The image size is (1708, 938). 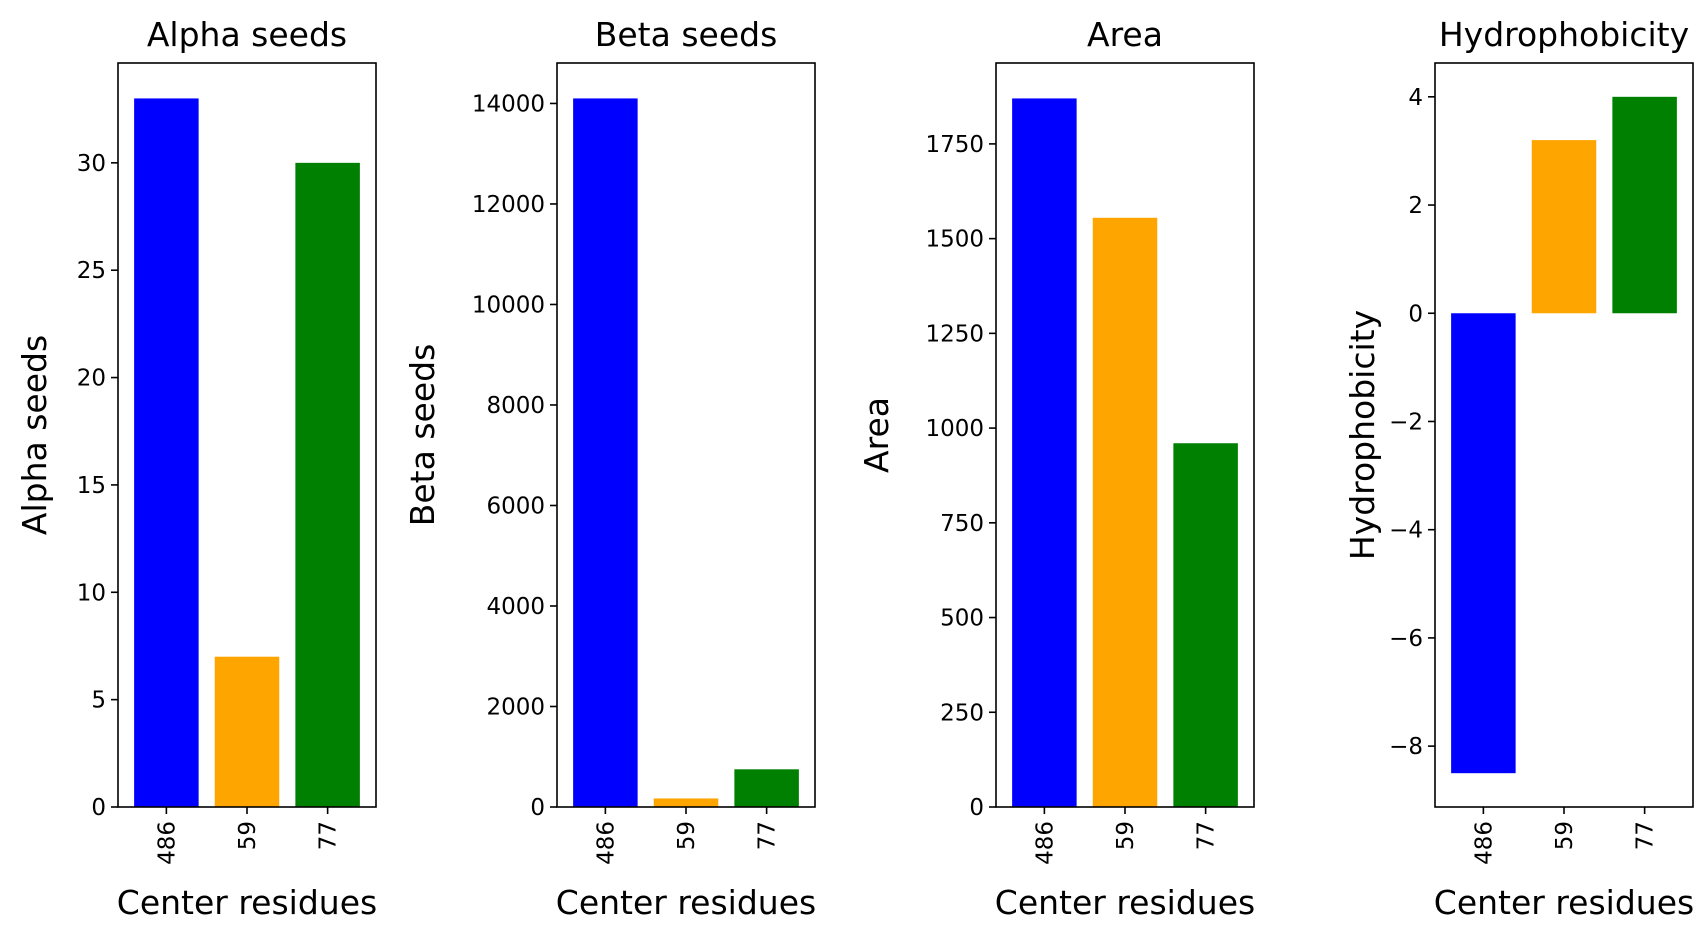 I want to click on subplot-title: Beta seeds, so click(x=686, y=34).